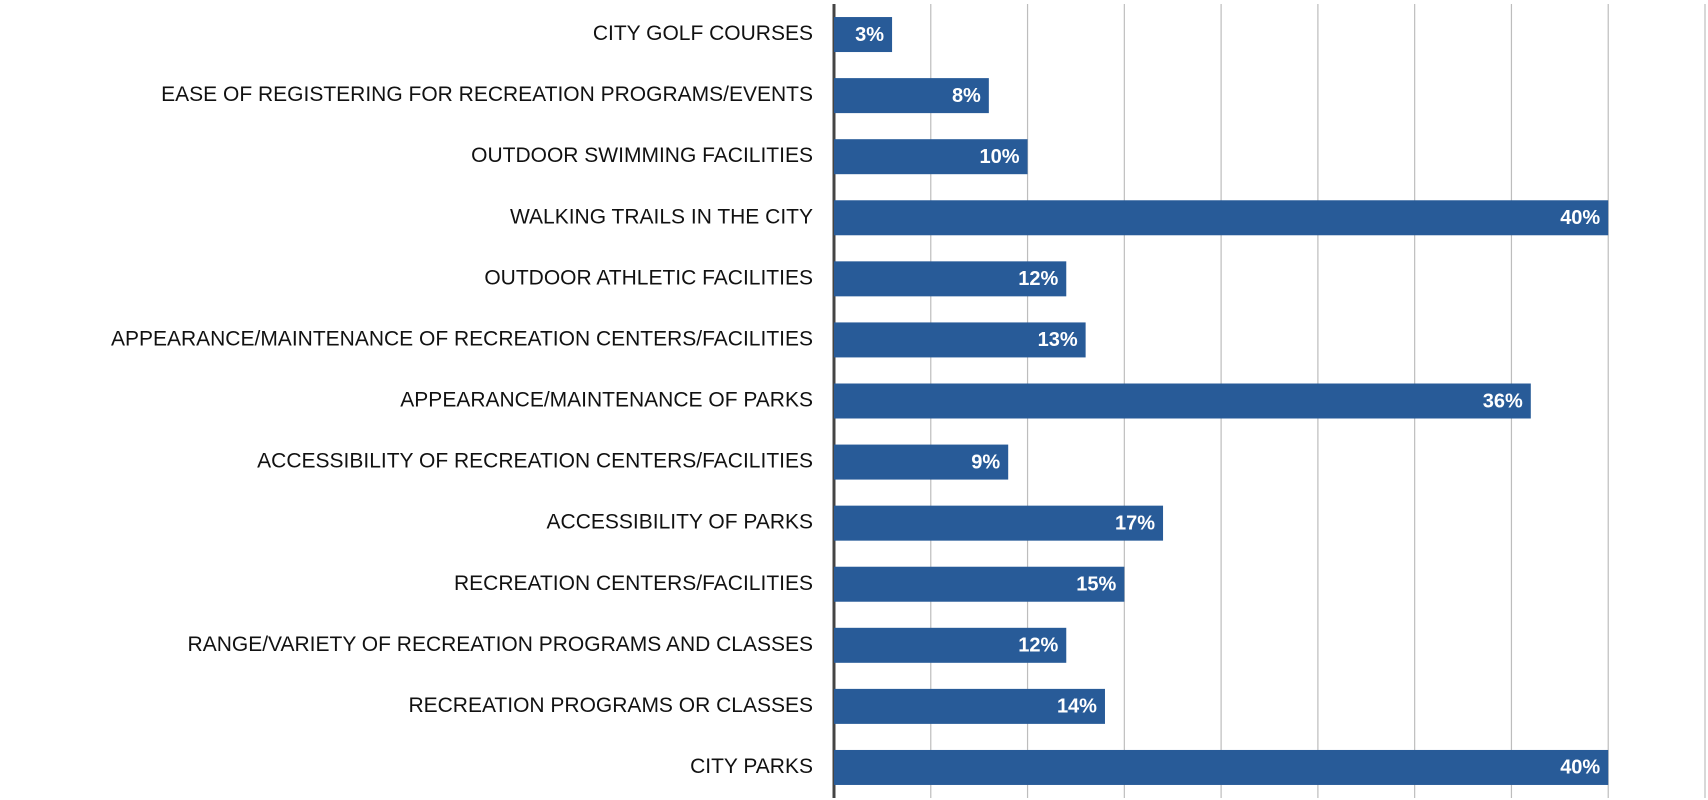  Describe the element at coordinates (642, 155) in the screenshot. I see `category-label: OUTDOOR SWIMMING FACILITIES` at that location.